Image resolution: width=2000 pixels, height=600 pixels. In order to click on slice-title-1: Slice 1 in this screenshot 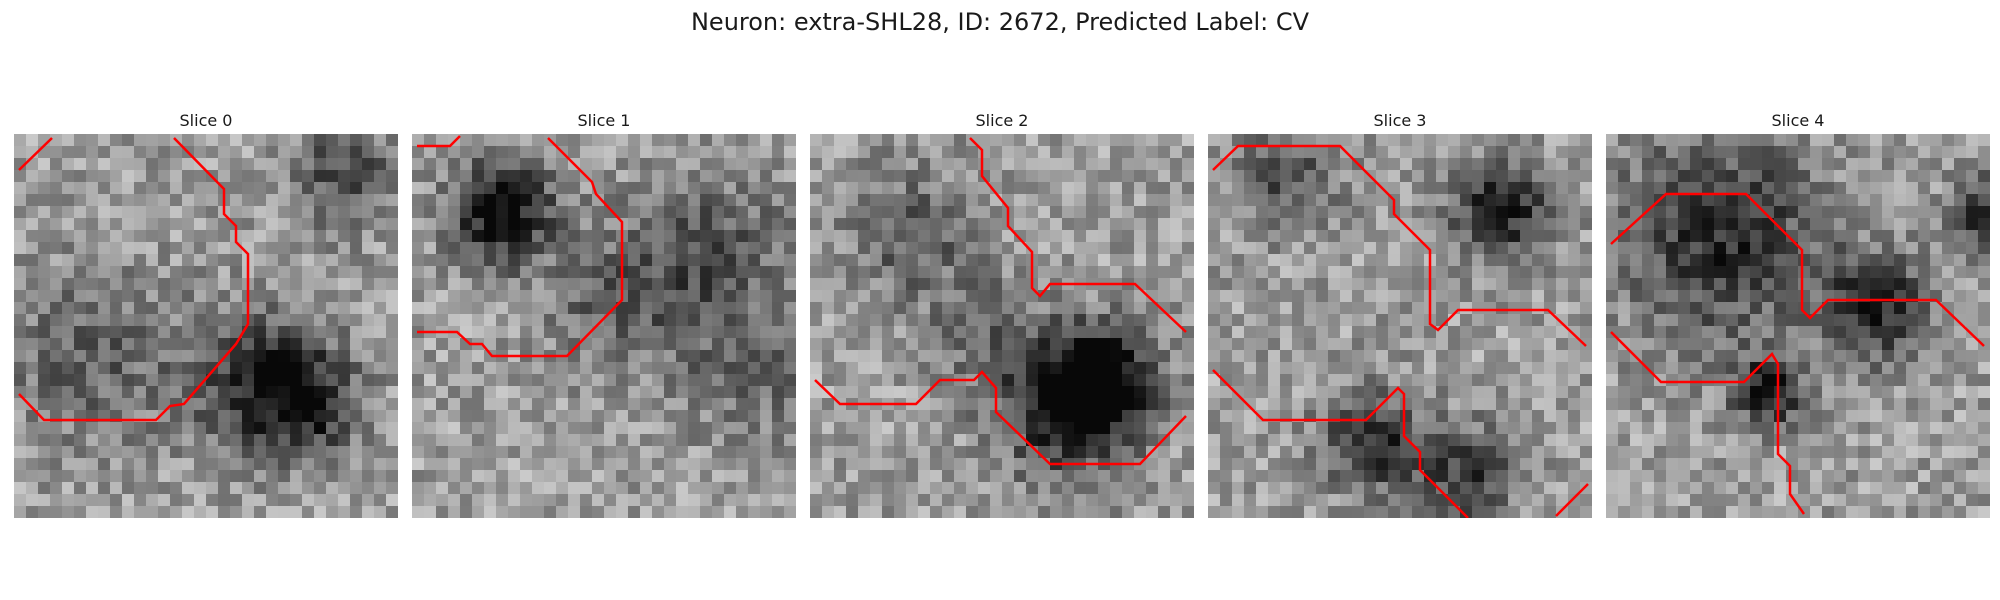, I will do `click(604, 120)`.